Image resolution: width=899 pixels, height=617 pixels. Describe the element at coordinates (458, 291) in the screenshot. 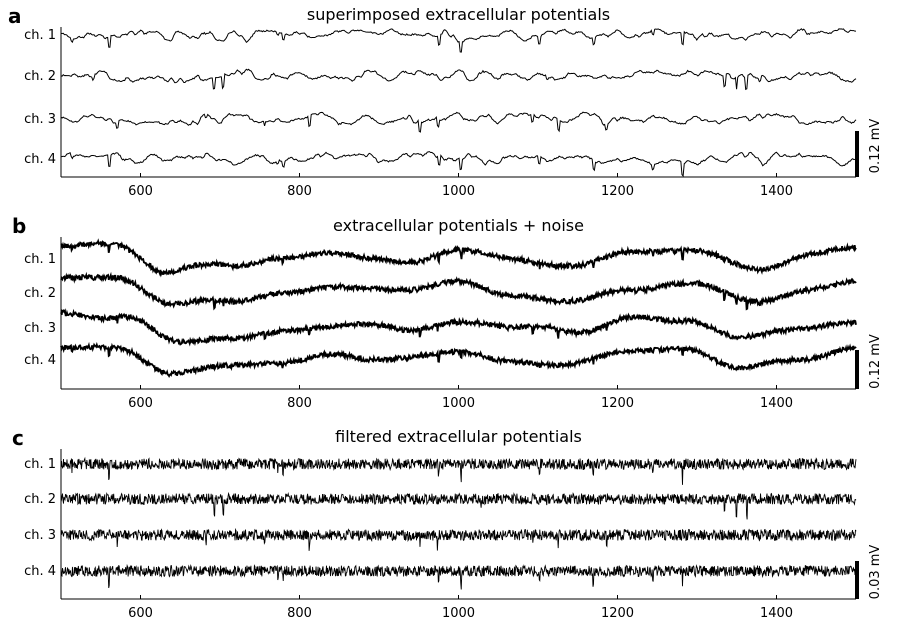

I see `trace-b-ch2` at that location.